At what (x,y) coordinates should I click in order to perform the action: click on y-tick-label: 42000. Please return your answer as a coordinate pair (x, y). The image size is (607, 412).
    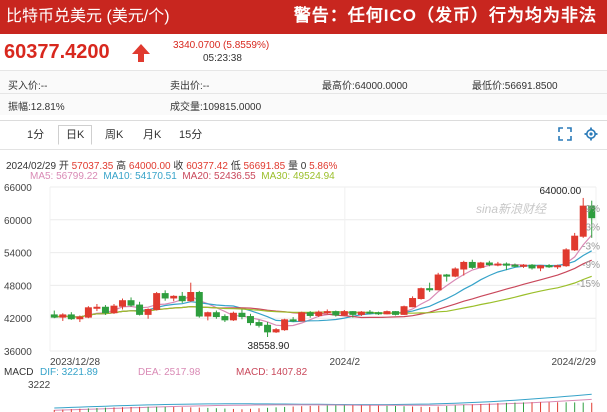
    Looking at the image, I should click on (18, 319).